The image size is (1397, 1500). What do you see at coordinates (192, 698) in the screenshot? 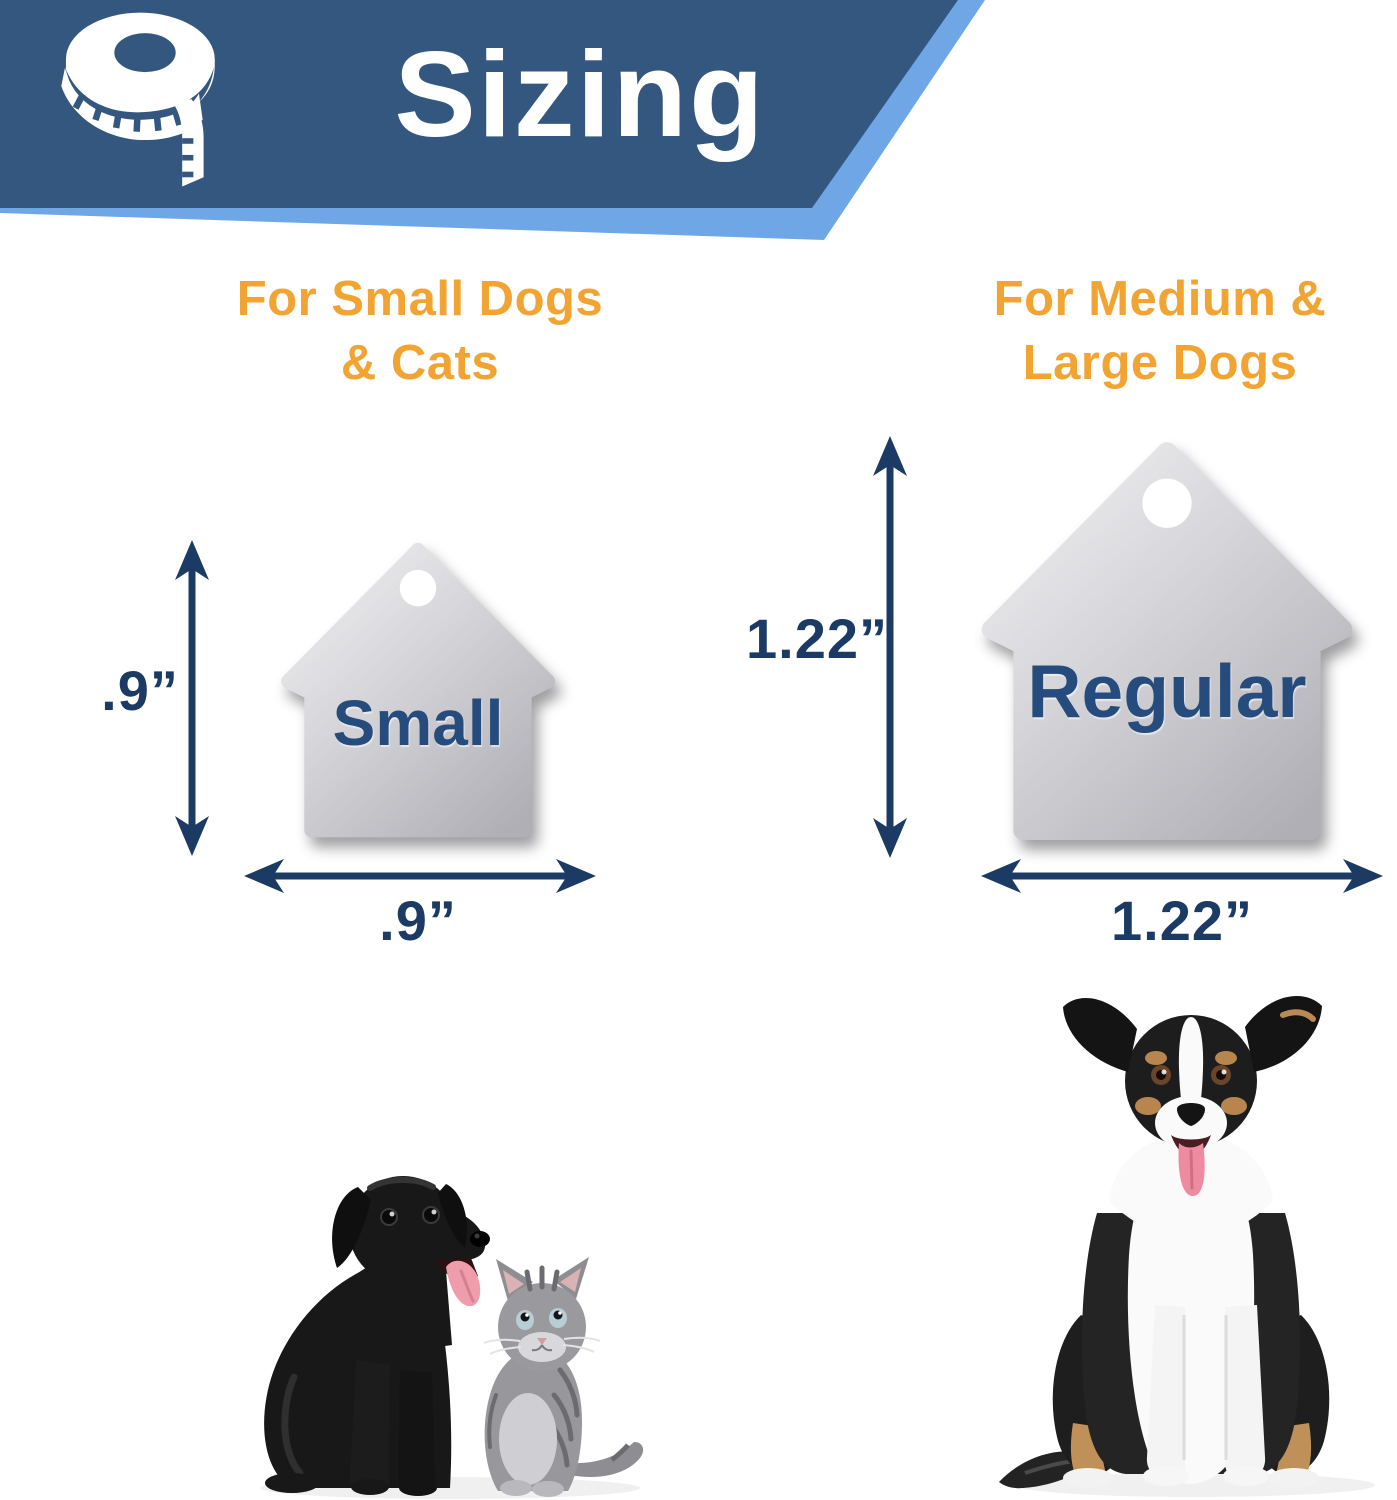
I see `small-height-arrow` at bounding box center [192, 698].